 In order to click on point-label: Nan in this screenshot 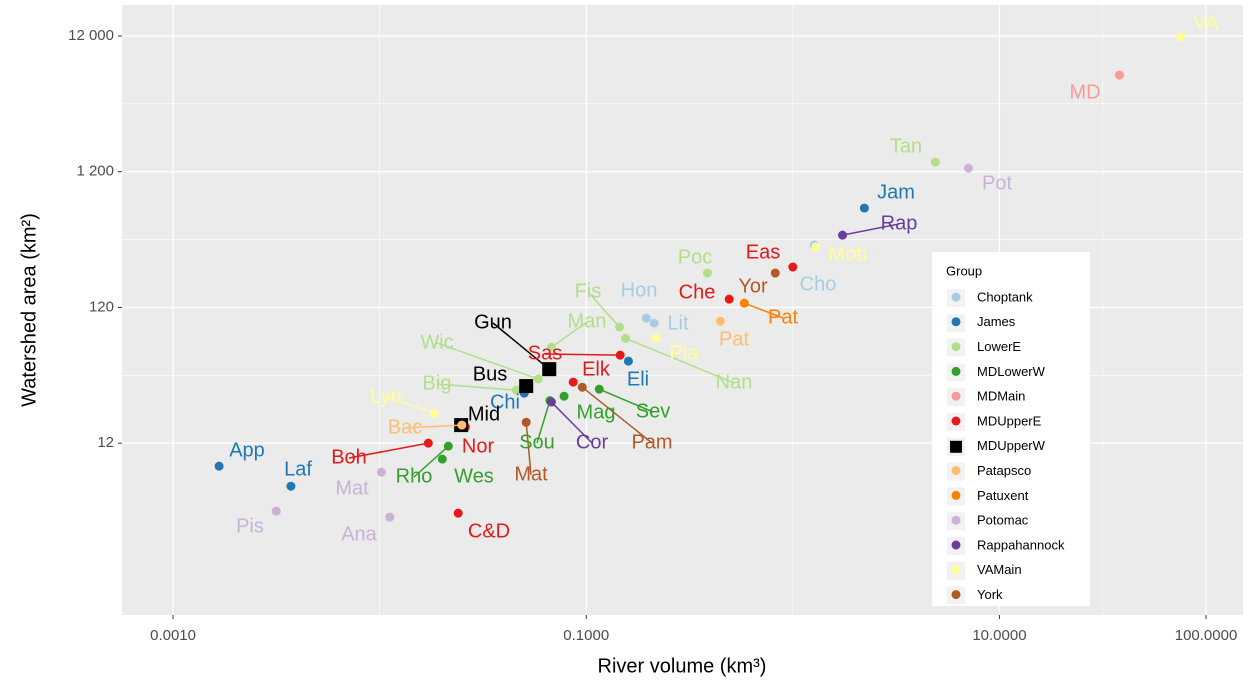, I will do `click(734, 382)`.